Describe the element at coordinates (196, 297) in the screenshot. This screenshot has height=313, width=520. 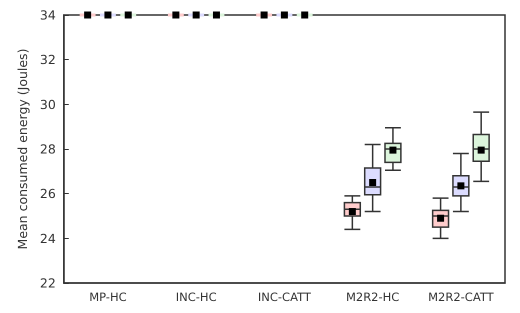
I see `x-tick-label: INC-HC` at that location.